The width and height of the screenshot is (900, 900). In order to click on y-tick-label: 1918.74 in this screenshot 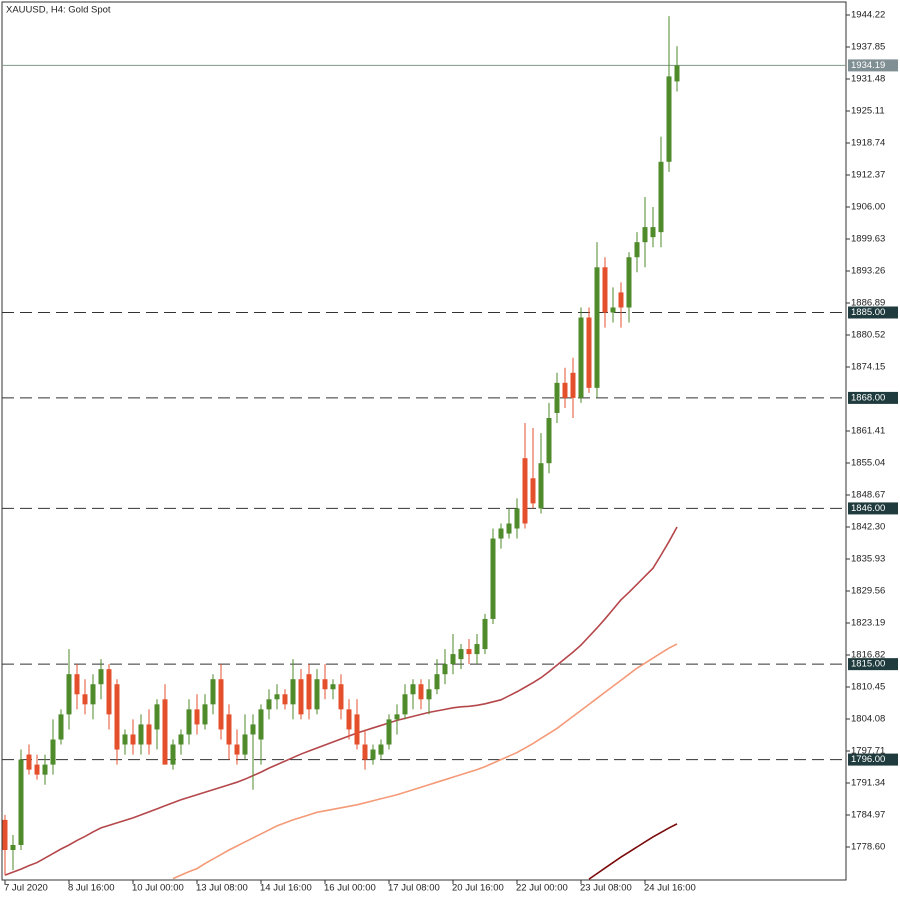, I will do `click(868, 143)`.